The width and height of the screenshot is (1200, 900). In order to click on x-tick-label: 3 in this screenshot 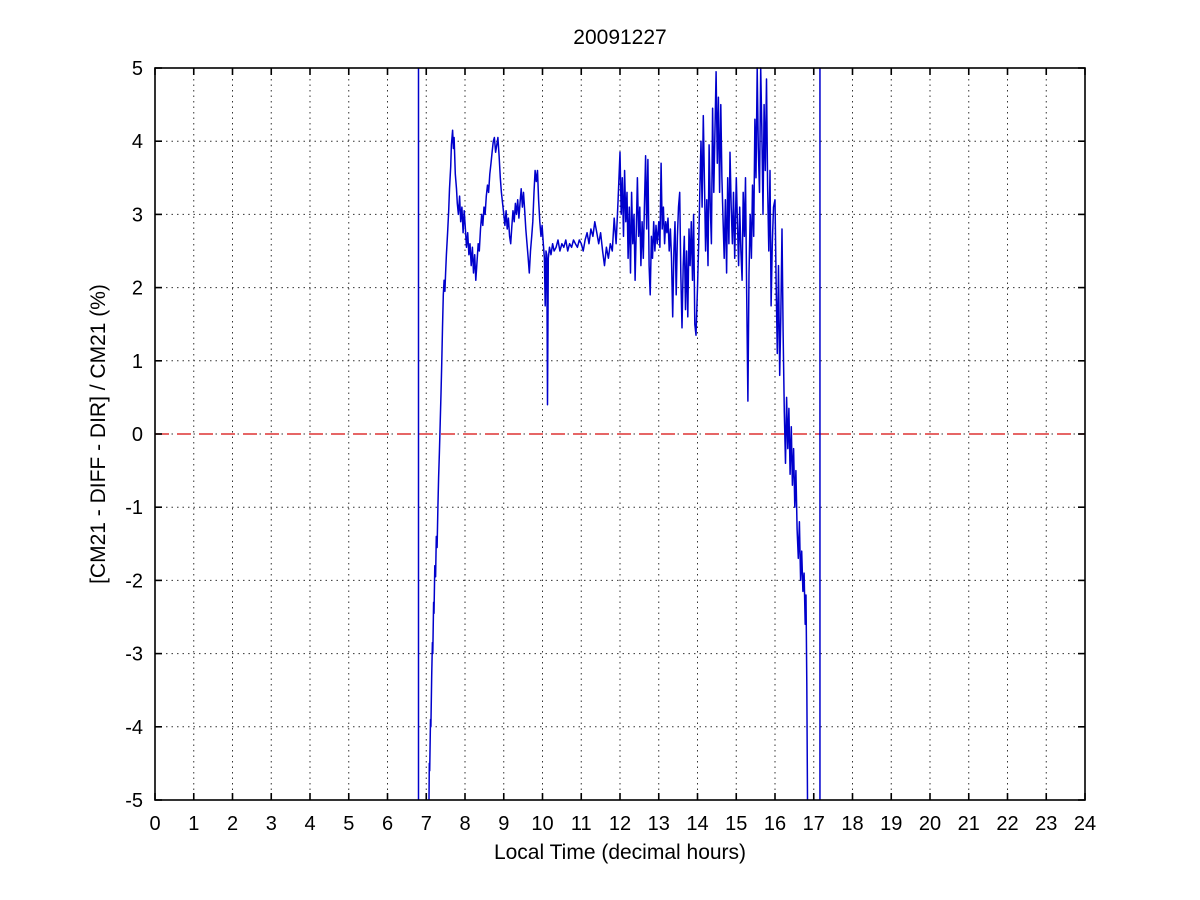, I will do `click(271, 824)`.